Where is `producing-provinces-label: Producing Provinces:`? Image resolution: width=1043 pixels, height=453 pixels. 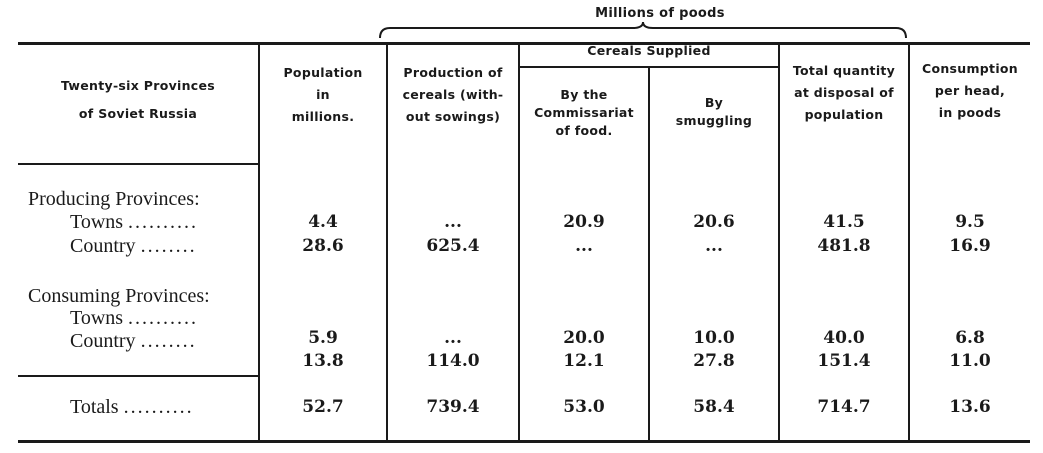 producing-provinces-label: Producing Provinces: is located at coordinates (114, 199).